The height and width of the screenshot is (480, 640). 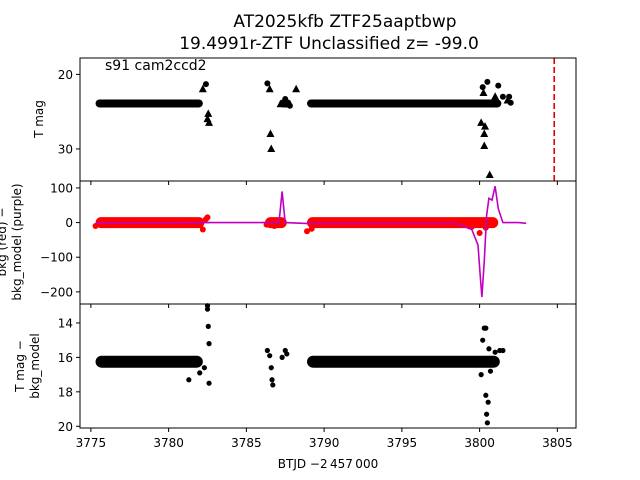 What do you see at coordinates (35, 366) in the screenshot?
I see `bottom-ylabel-line2: bkg_model` at bounding box center [35, 366].